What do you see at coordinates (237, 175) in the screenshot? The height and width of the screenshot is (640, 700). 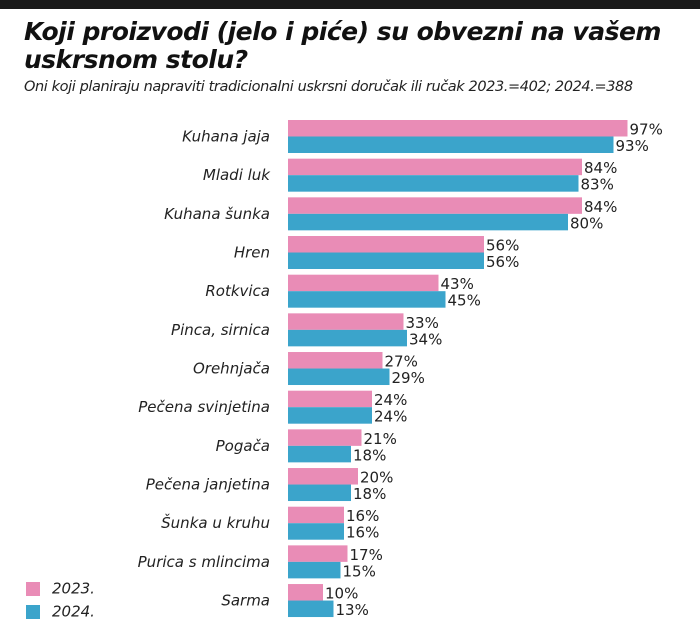 I see `category-label: Mladi luk` at bounding box center [237, 175].